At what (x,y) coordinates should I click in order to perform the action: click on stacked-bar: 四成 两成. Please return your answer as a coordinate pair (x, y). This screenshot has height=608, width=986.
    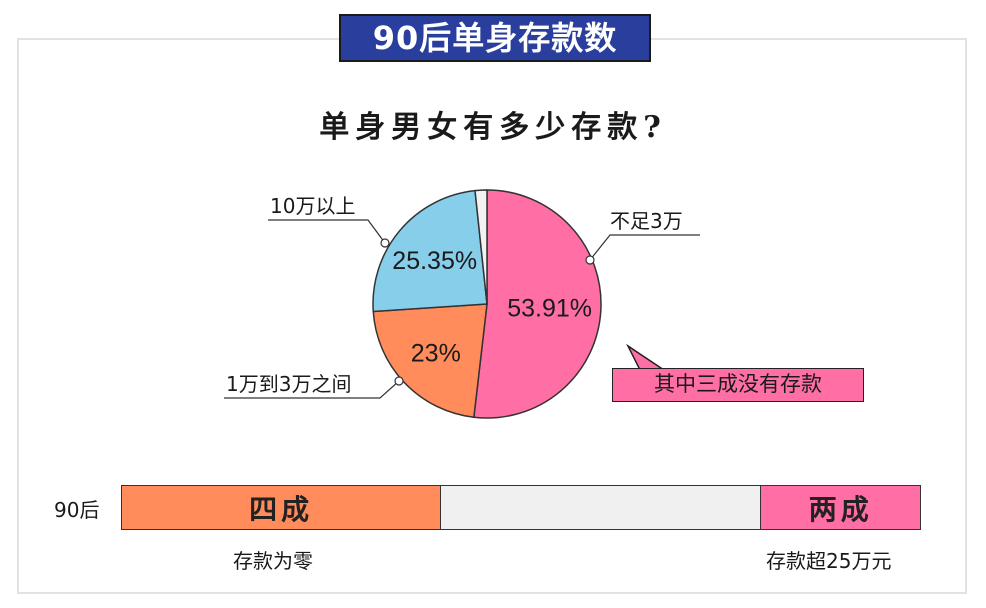
    Looking at the image, I should click on (521, 507).